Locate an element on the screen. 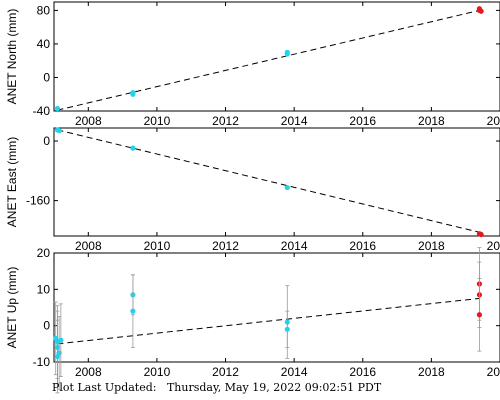 This screenshot has width=500, height=400. y-axis-label: ANET East (mm) is located at coordinates (12, 182).